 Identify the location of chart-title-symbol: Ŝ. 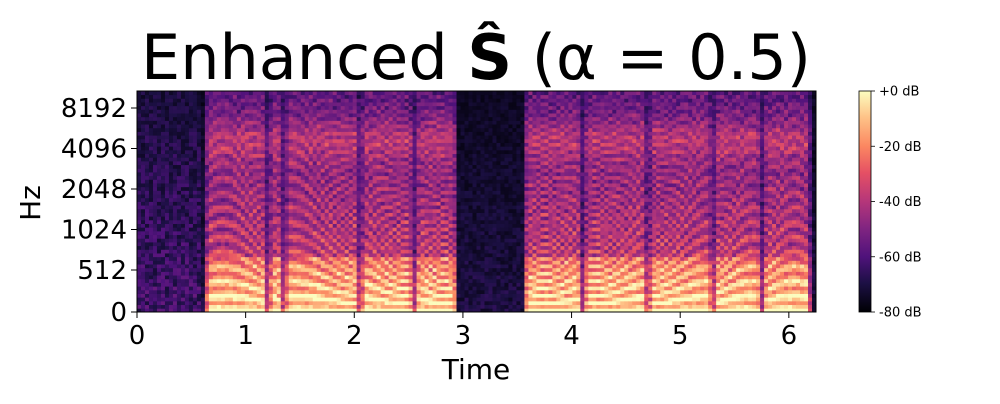
(489, 57).